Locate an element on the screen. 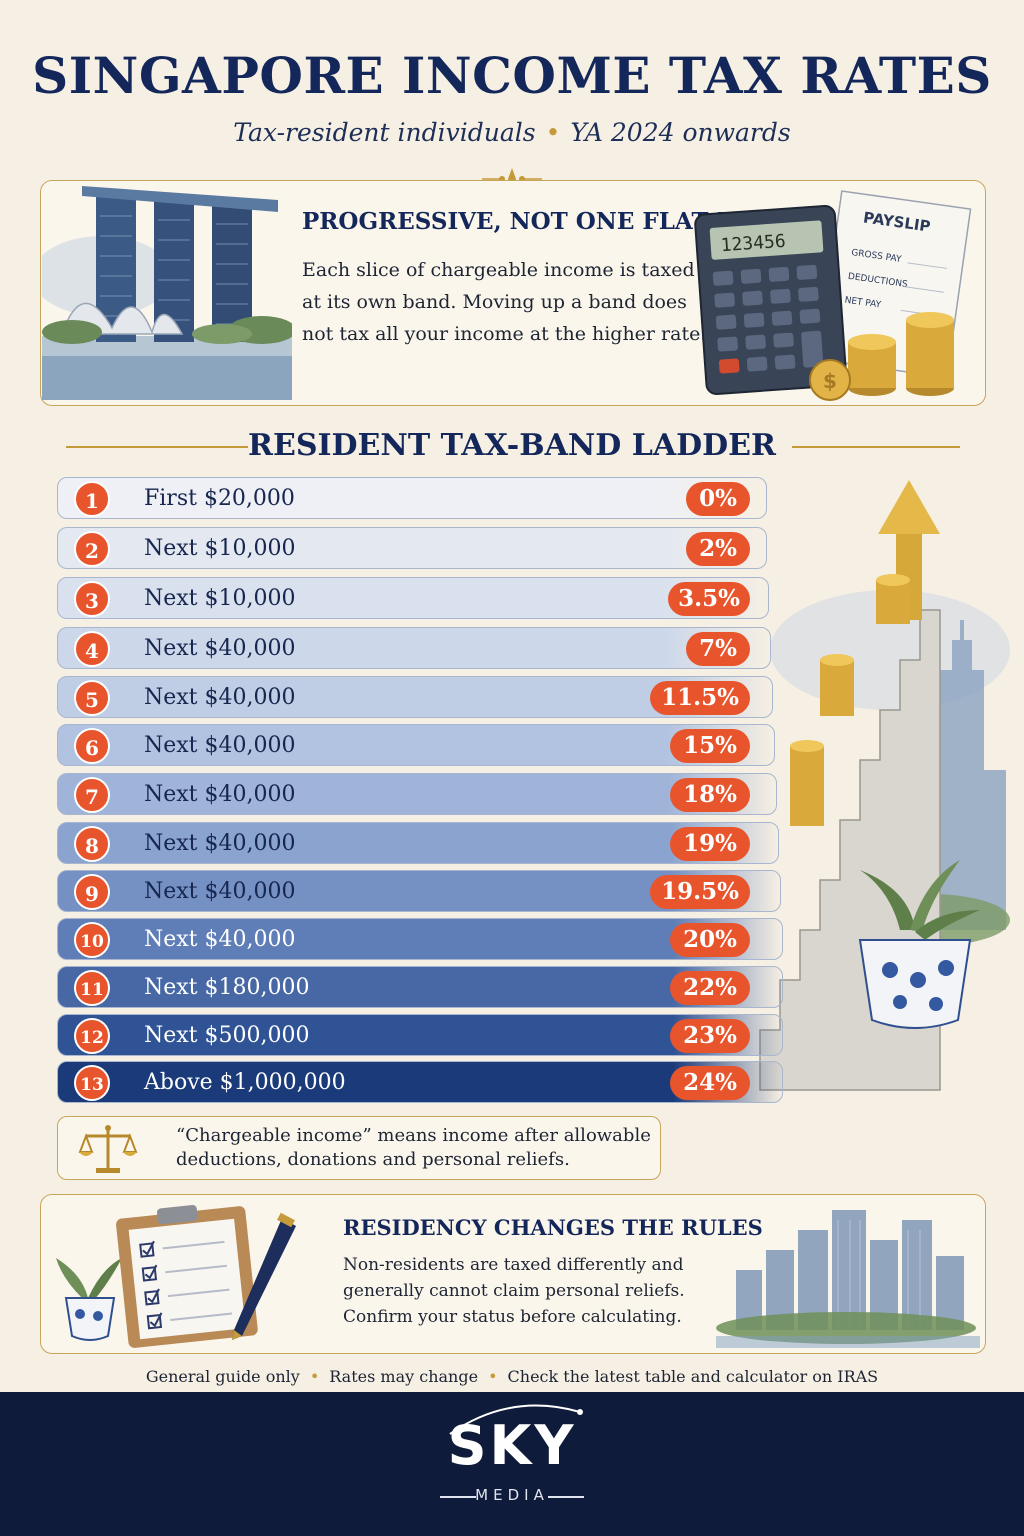  band-label: Next $500,000 is located at coordinates (227, 1035).